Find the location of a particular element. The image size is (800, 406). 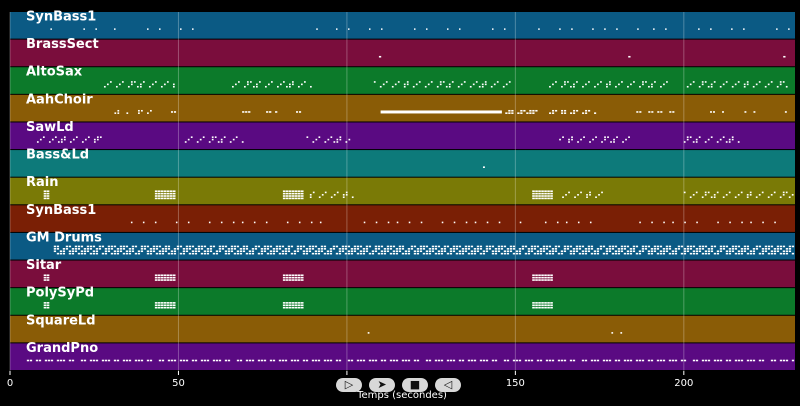

stop-button: ■ is located at coordinates (415, 385).